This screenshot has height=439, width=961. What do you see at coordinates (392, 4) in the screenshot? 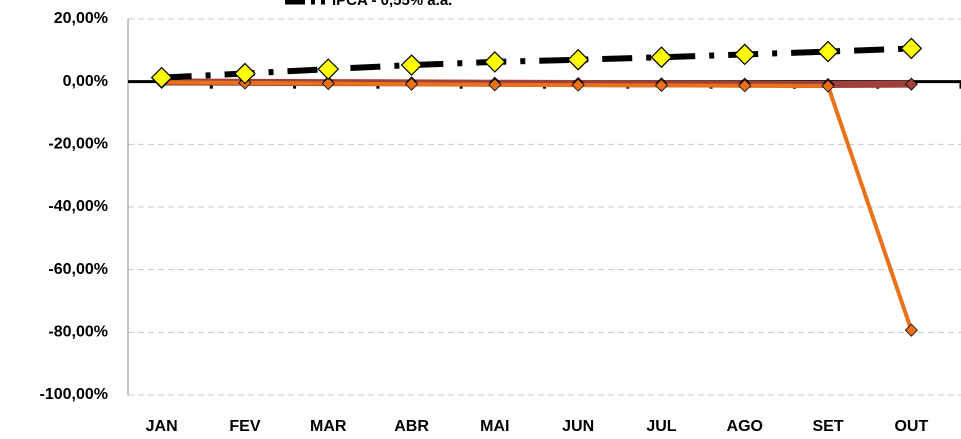
I see `legend-label: IPCA - 0,55% a.a.` at bounding box center [392, 4].